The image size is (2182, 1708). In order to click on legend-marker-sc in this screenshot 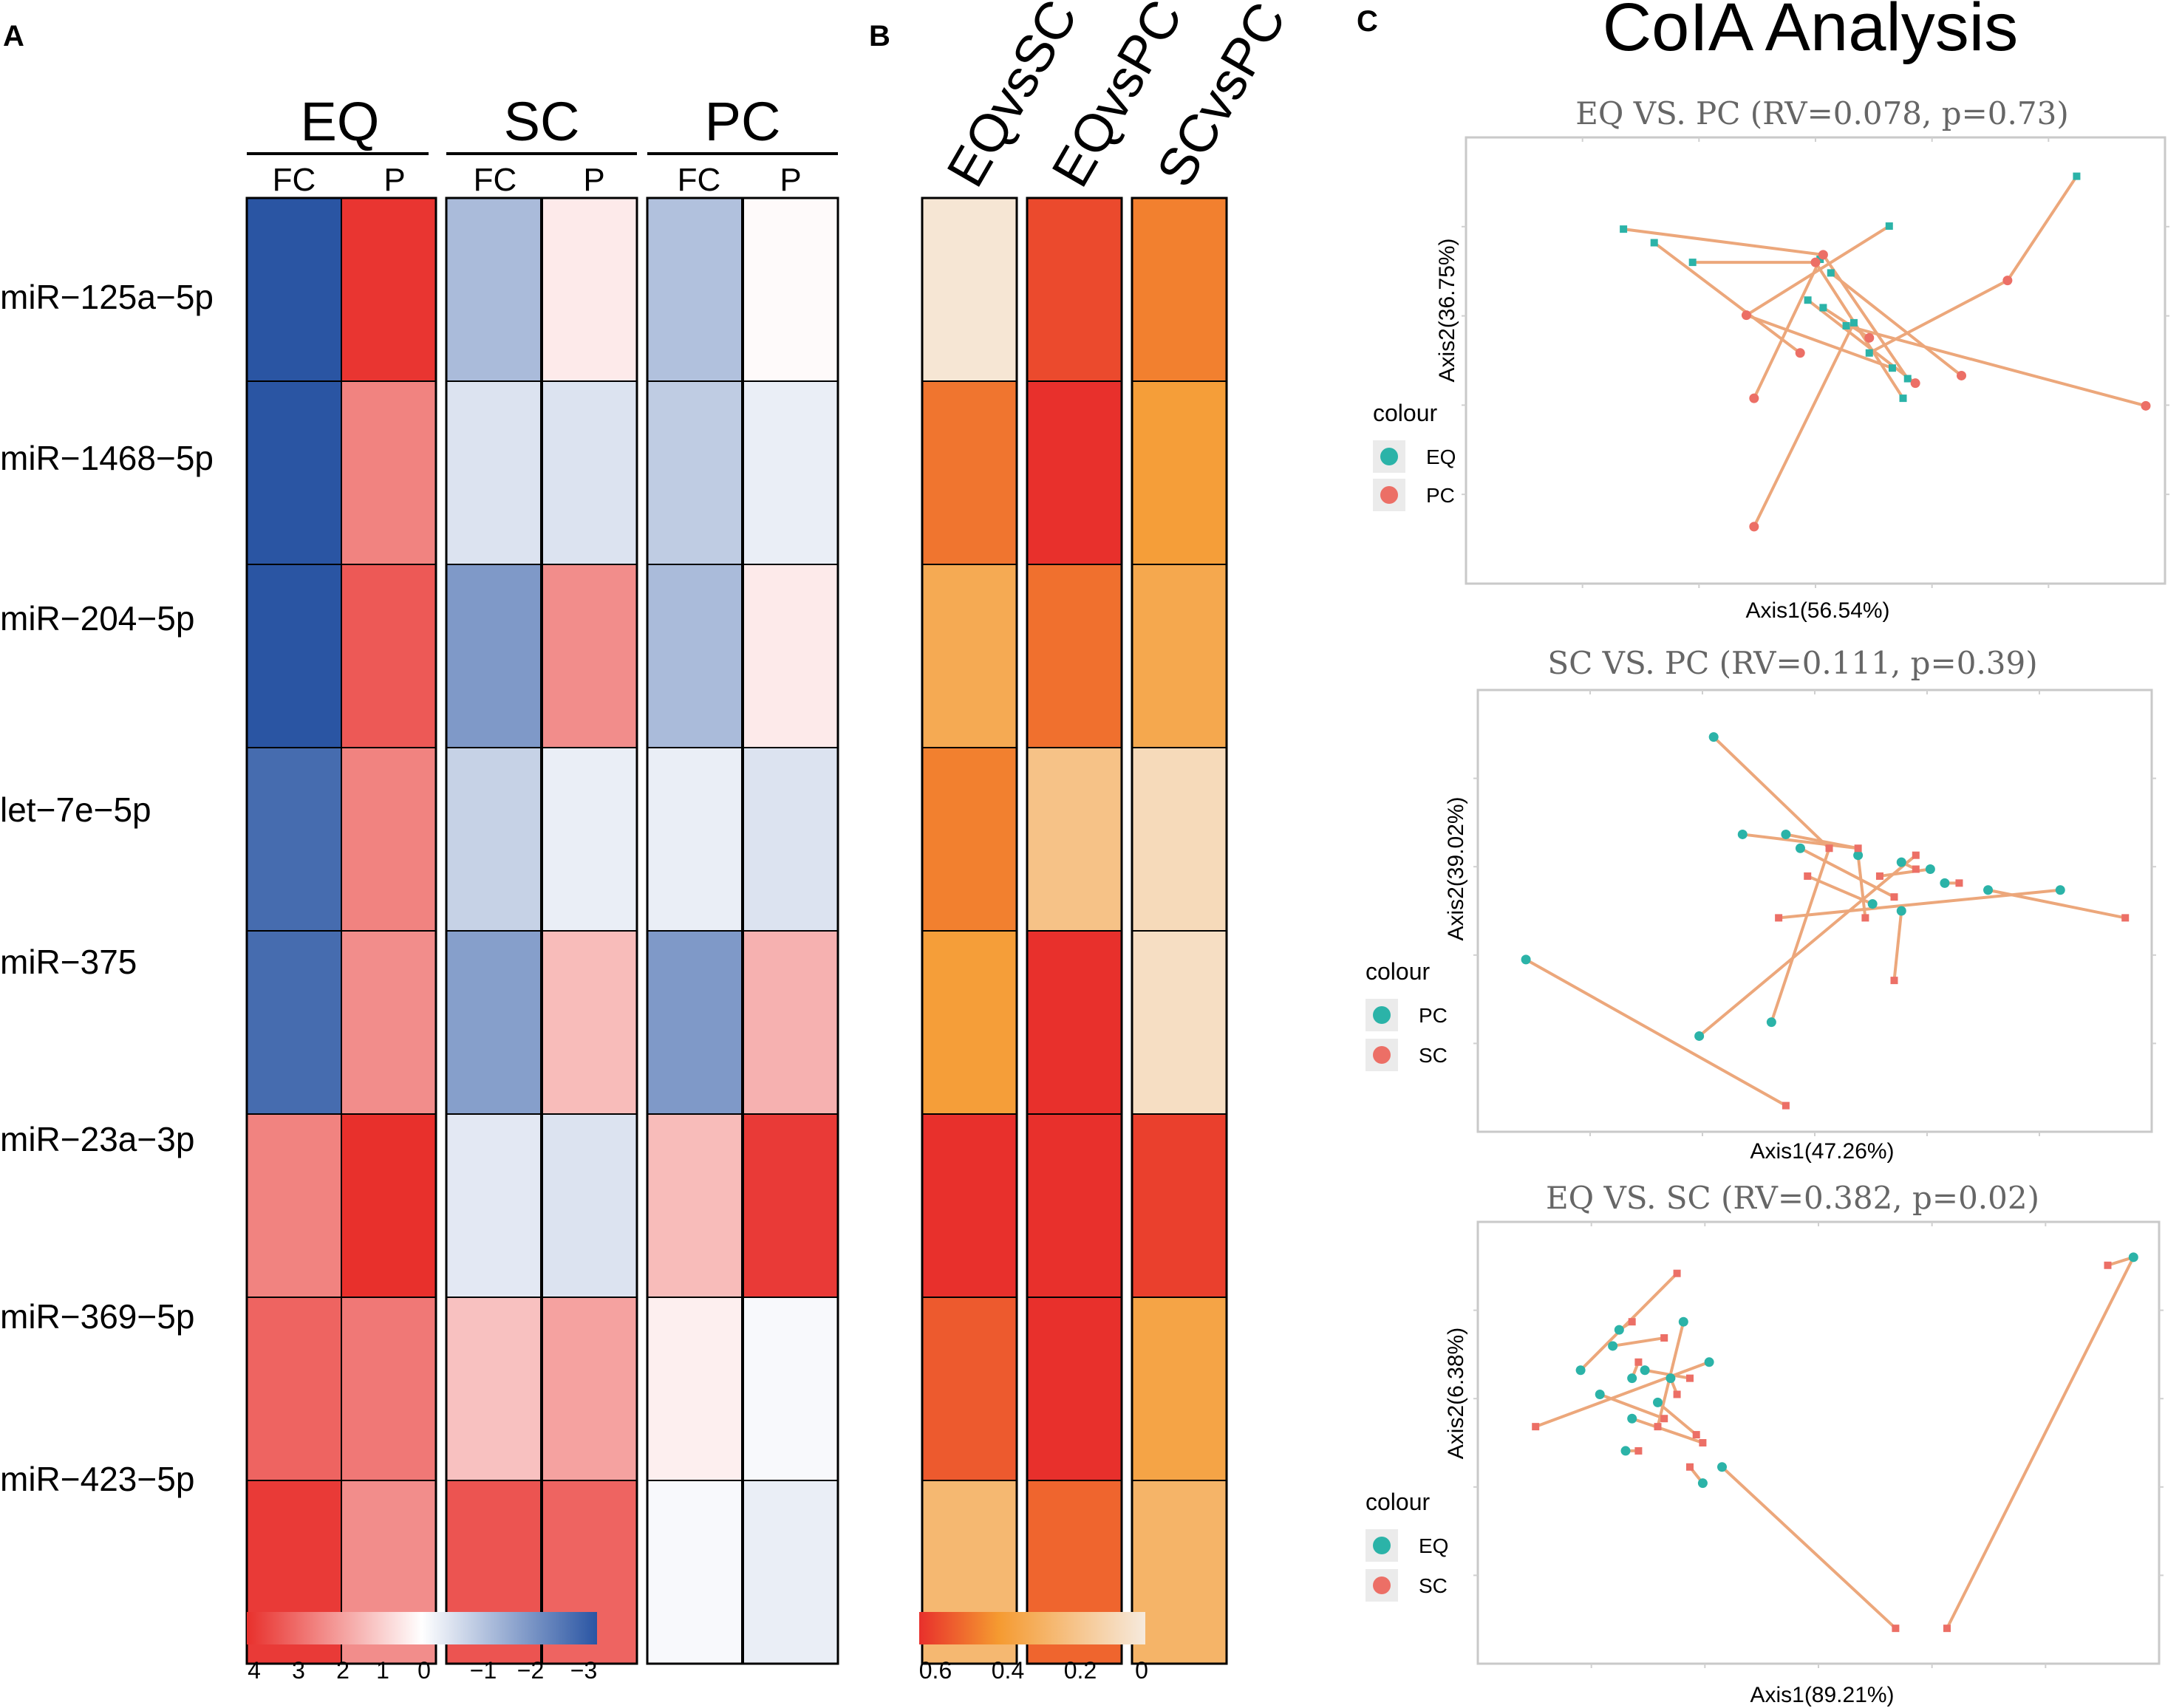, I will do `click(1382, 1585)`.